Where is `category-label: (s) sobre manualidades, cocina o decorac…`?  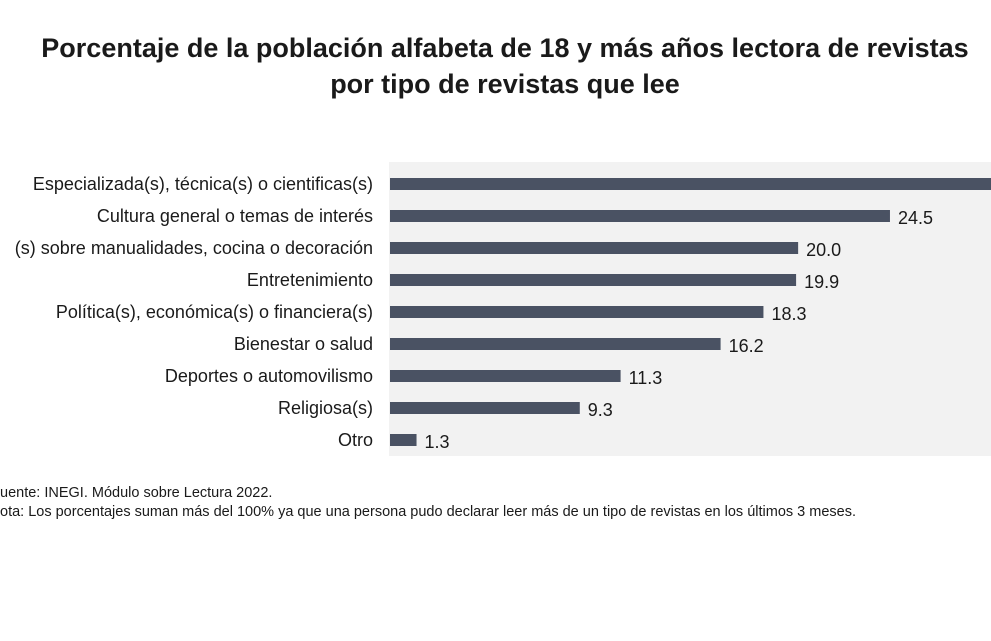
category-label: (s) sobre manualidades, cocina o decorac… is located at coordinates (194, 248).